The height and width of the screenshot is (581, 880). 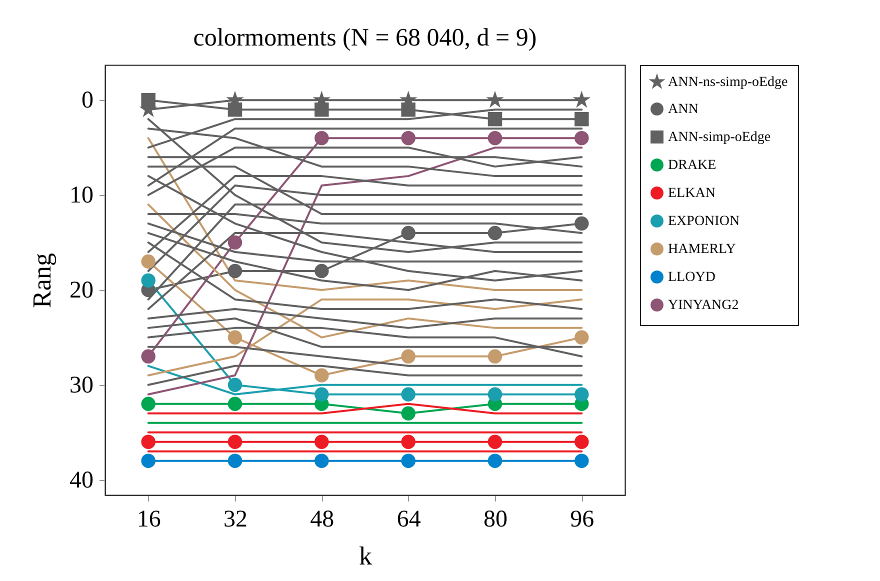 What do you see at coordinates (408, 519) in the screenshot?
I see `x-tick-label: 64` at bounding box center [408, 519].